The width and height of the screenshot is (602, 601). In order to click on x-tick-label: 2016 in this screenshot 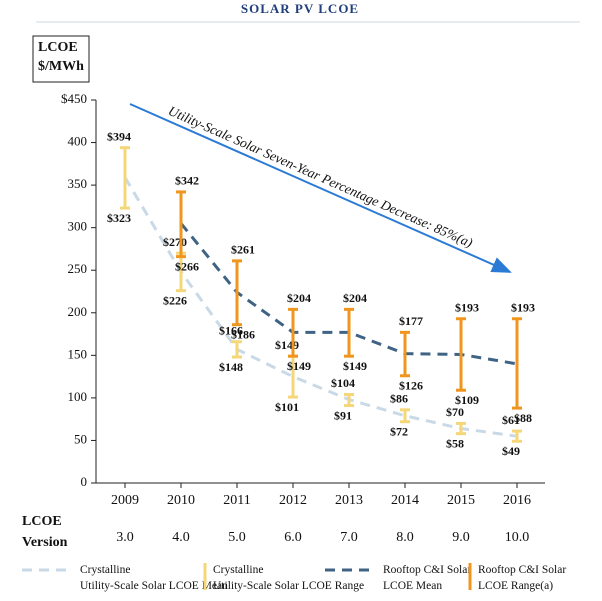, I will do `click(517, 500)`.